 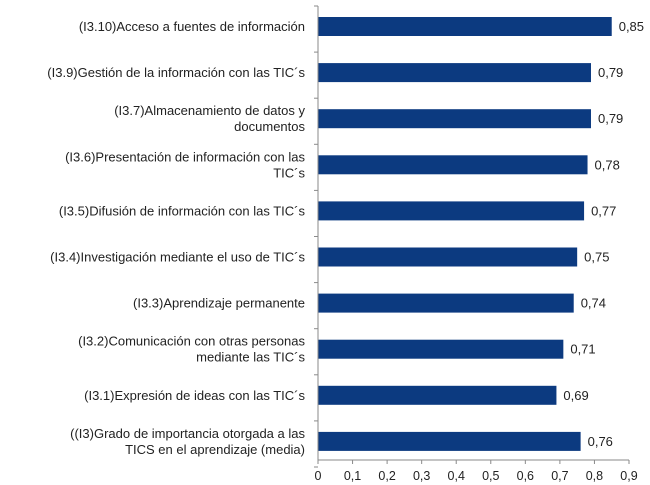 What do you see at coordinates (525, 476) in the screenshot?
I see `x-tick-label-6: 0,6` at bounding box center [525, 476].